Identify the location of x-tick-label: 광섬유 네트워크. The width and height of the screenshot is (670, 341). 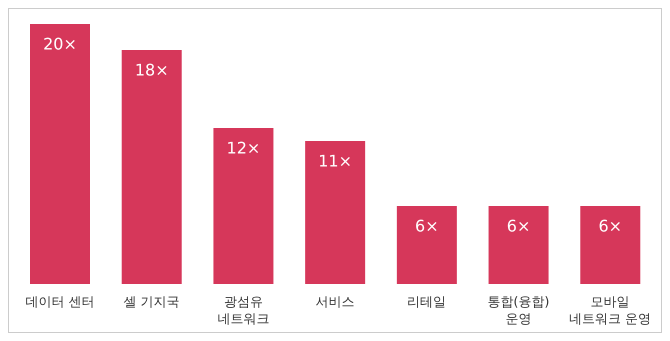
(243, 311).